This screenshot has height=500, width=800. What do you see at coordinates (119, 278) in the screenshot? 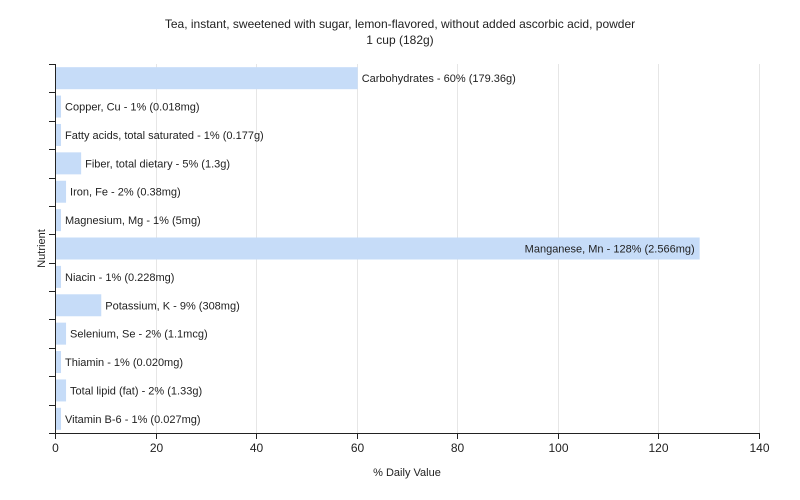
I see `bar-label: Niacin - 1% (0.228mg)` at bounding box center [119, 278].